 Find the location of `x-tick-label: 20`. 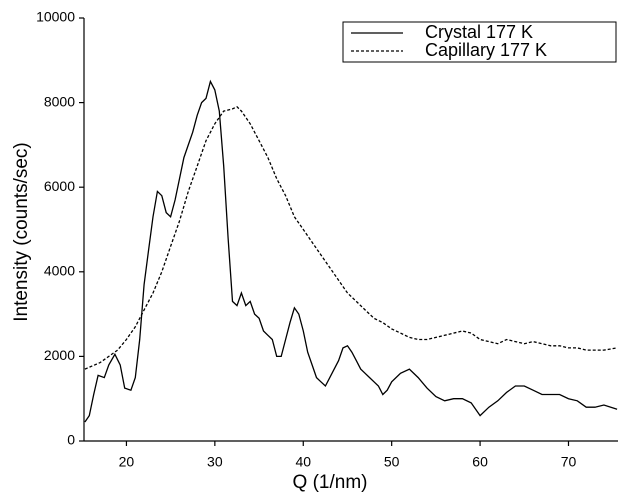

x-tick-label: 20 is located at coordinates (127, 462).